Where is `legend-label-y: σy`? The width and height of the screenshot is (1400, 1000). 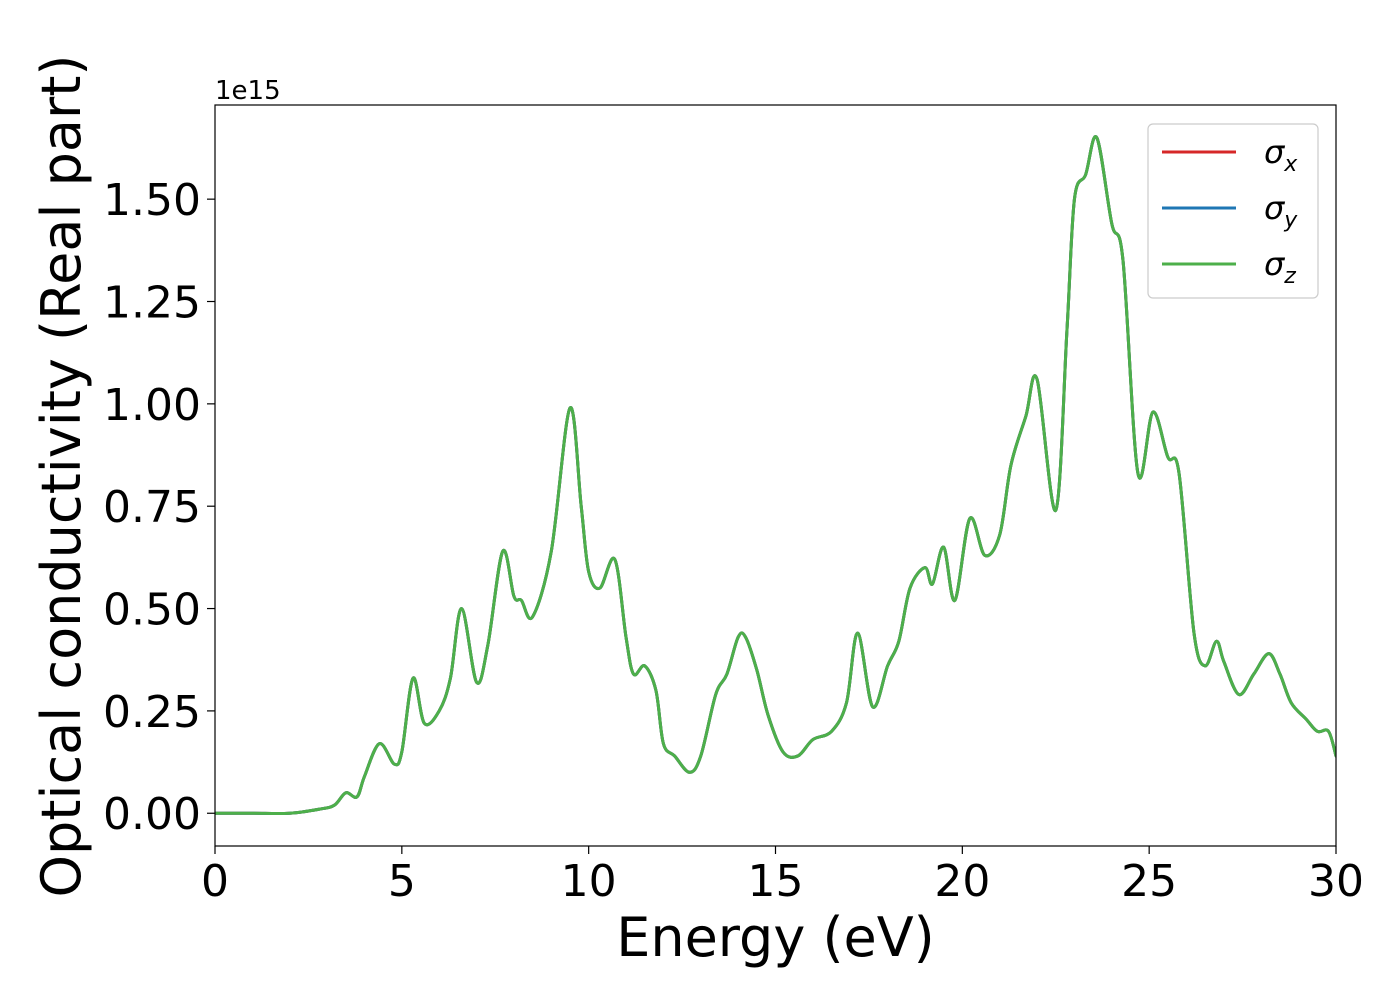 legend-label-y: σy is located at coordinates (1281, 211).